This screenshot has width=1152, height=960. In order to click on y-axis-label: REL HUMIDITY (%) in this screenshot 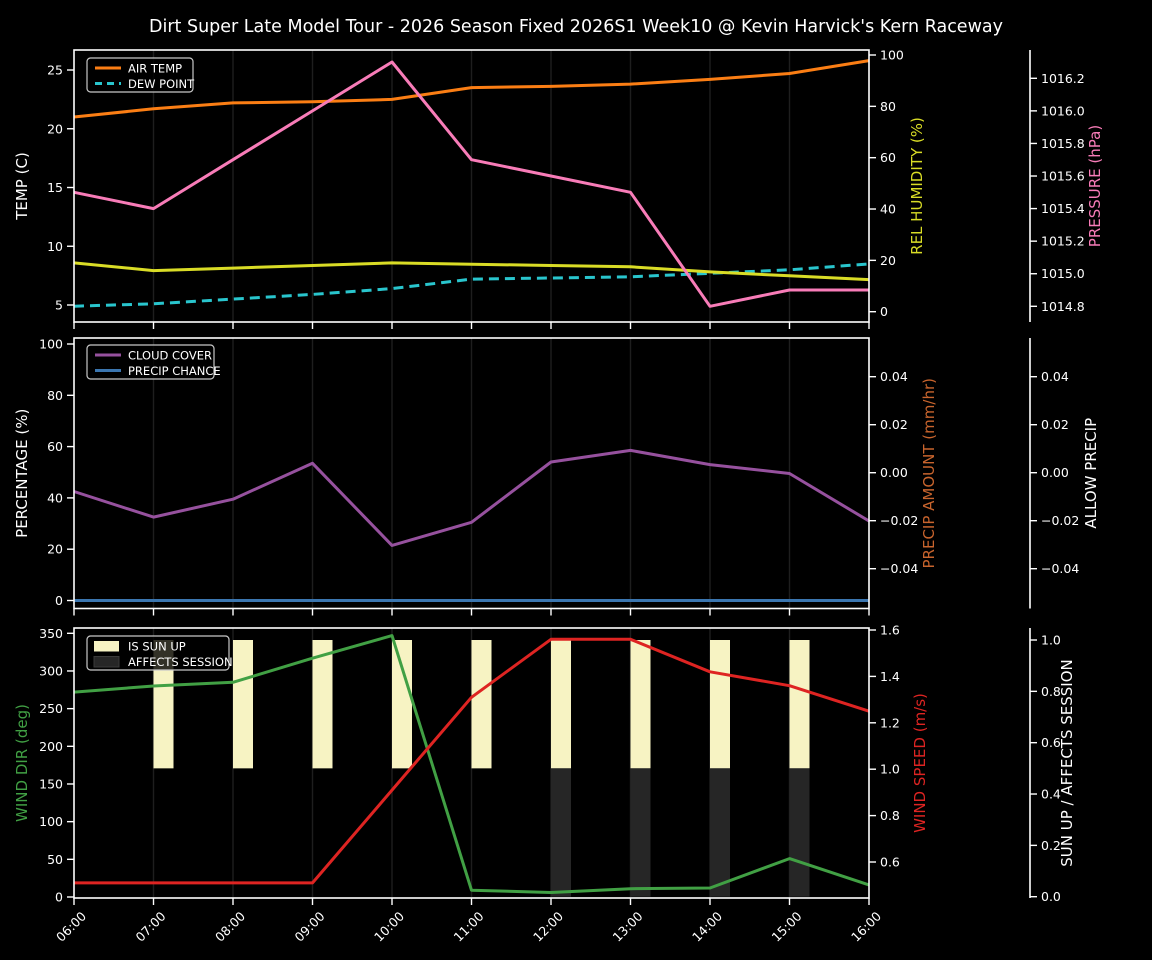, I will do `click(917, 186)`.